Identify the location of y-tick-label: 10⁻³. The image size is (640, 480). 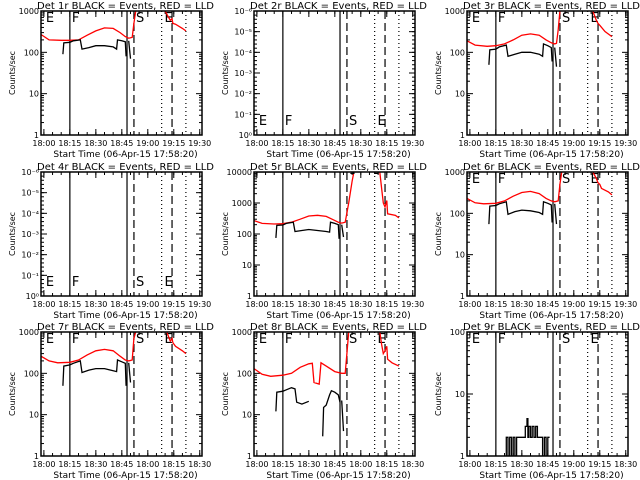
(243, 73).